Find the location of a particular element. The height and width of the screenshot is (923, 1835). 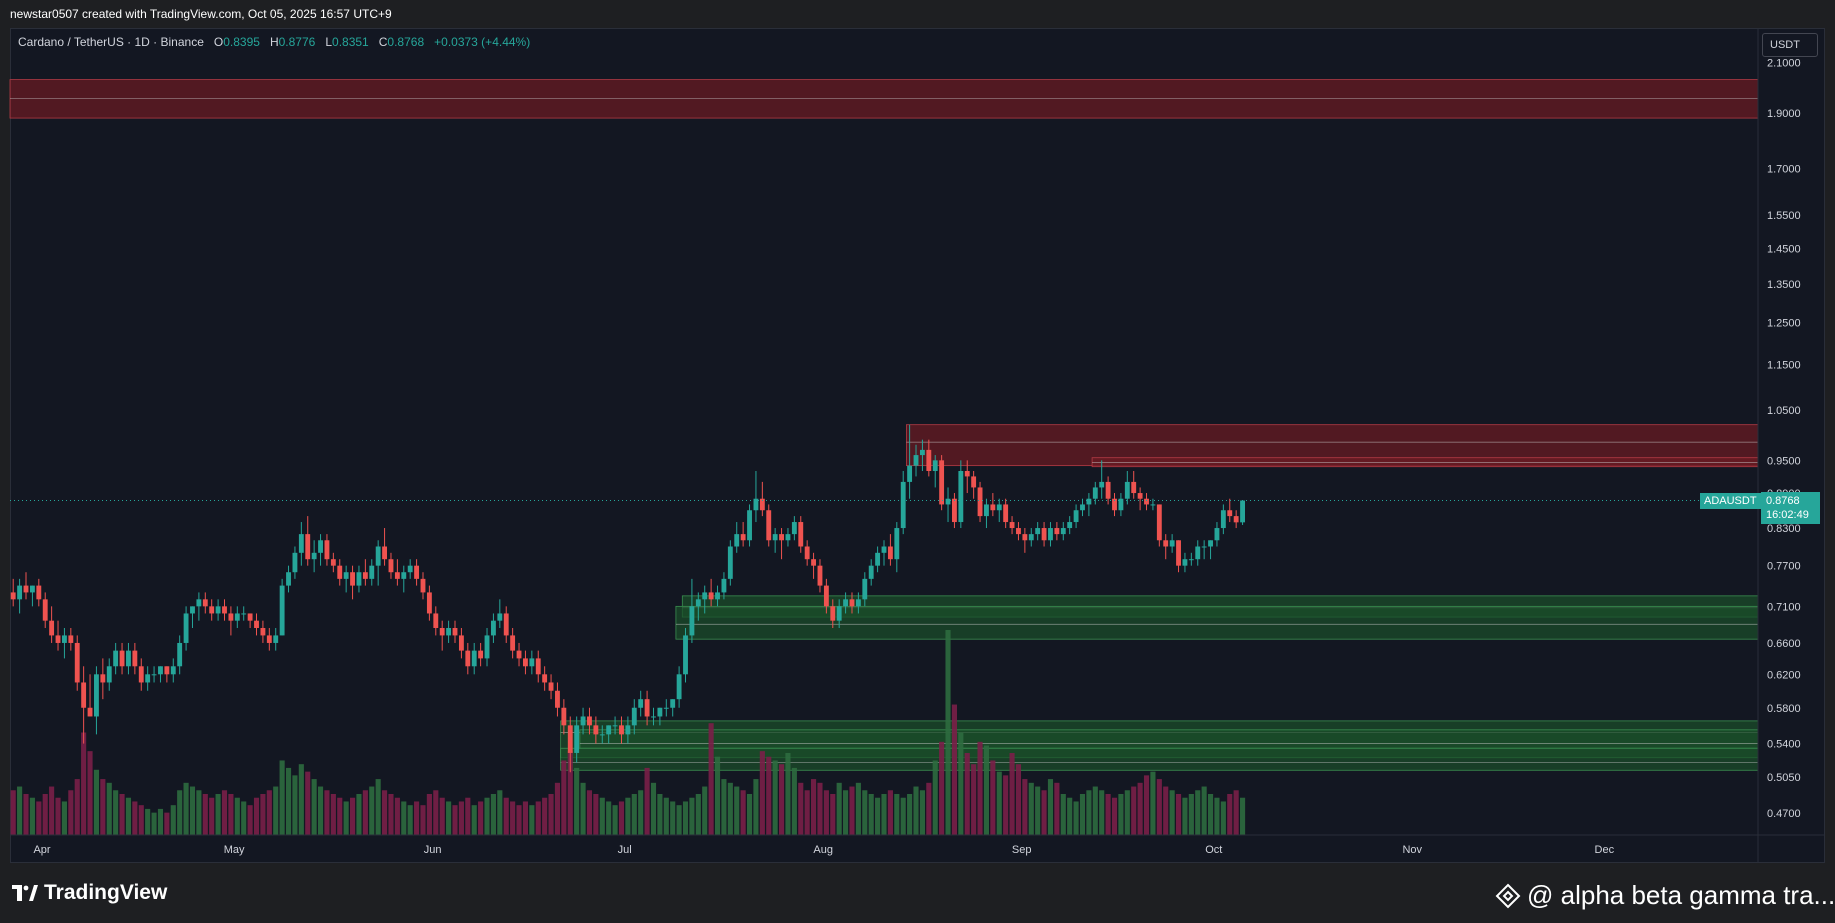

currency-selector: USDT is located at coordinates (1790, 45).